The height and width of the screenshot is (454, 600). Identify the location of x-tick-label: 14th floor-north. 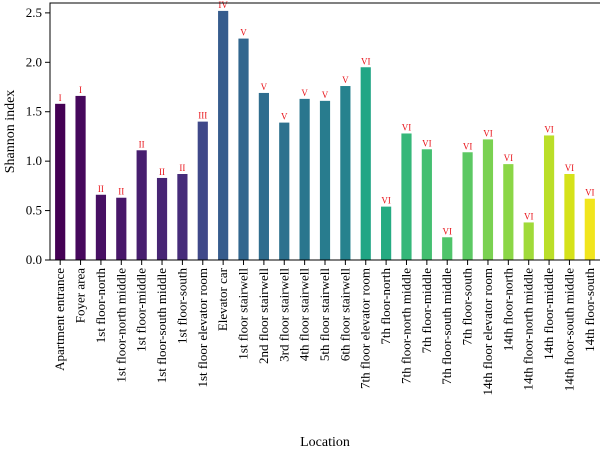
(507, 310).